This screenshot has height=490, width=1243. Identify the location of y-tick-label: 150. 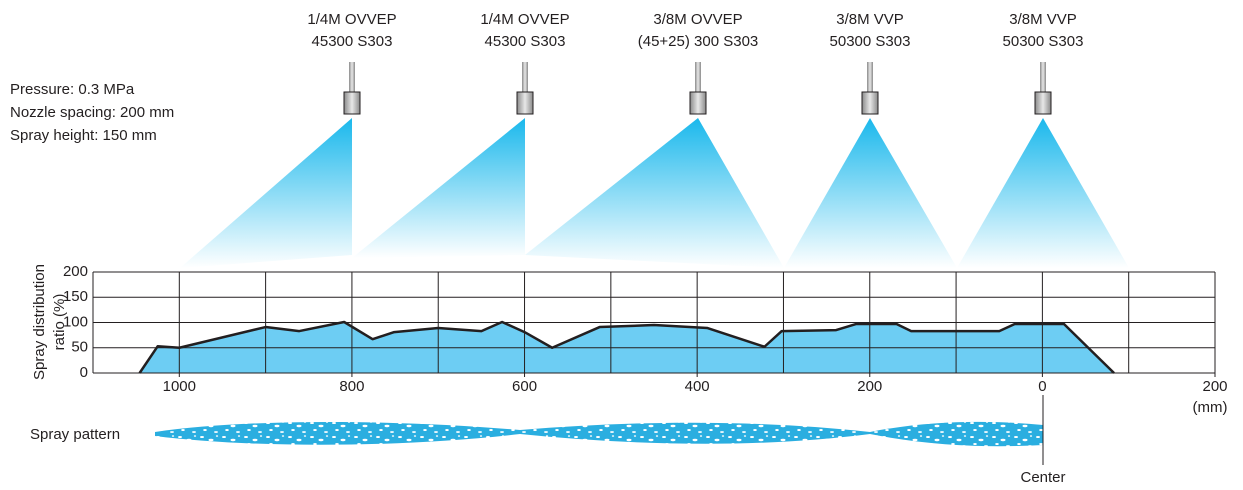
(75, 296).